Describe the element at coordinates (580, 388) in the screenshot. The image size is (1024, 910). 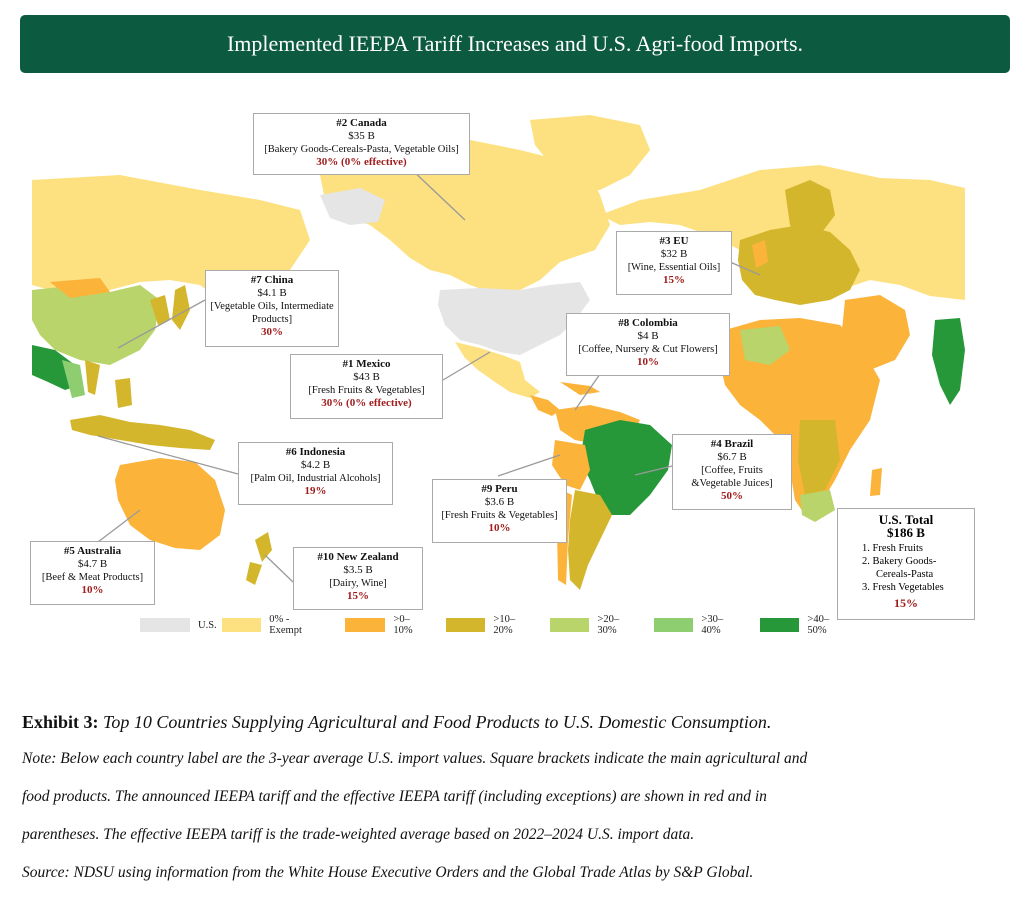
I see `region-caribbean` at that location.